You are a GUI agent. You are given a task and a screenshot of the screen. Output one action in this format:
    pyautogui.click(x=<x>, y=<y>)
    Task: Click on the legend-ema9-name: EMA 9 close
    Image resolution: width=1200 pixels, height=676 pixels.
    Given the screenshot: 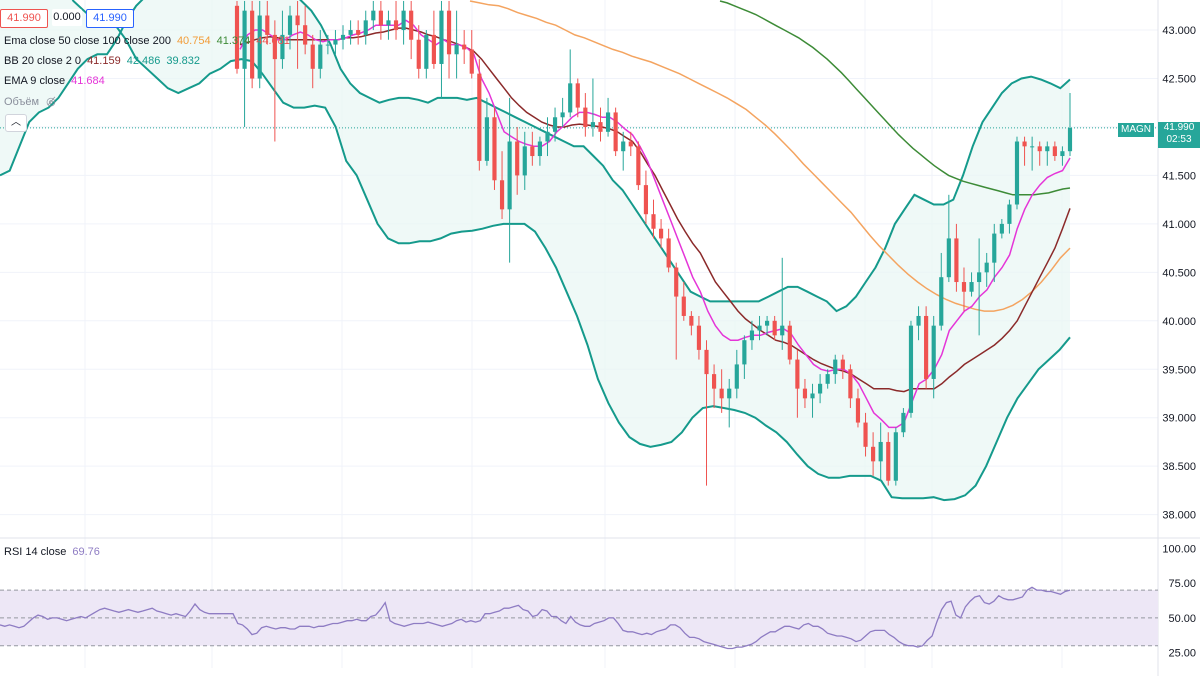 What is the action you would take?
    pyautogui.click(x=35, y=81)
    